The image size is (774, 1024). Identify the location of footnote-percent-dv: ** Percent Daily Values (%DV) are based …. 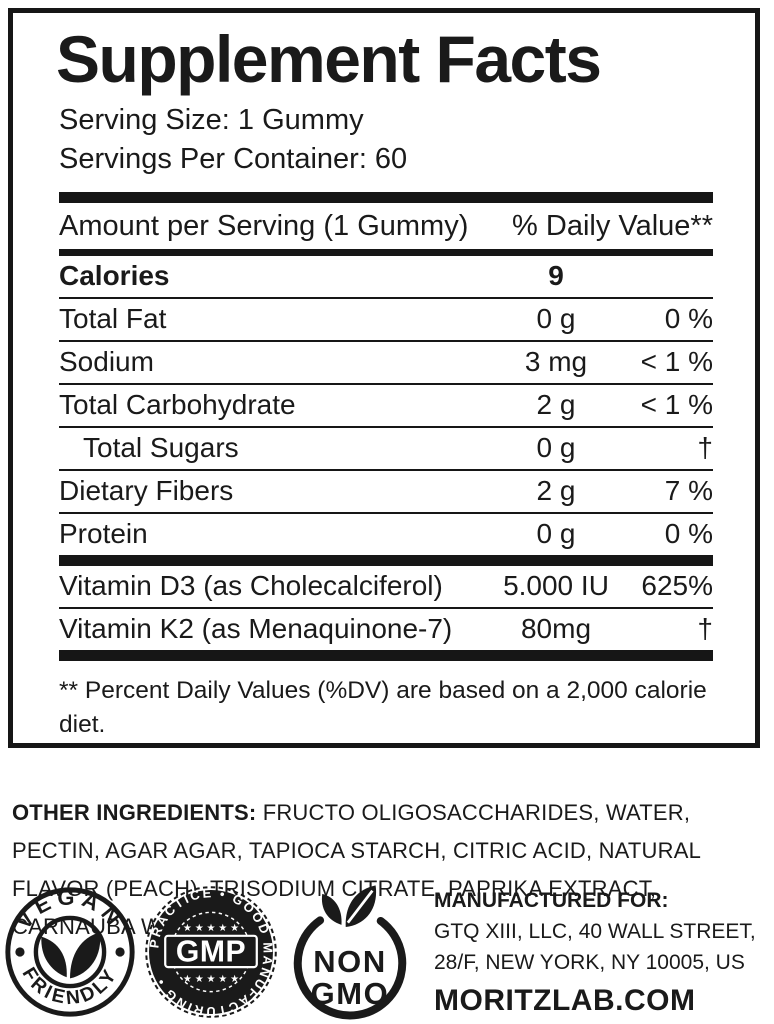
(383, 707).